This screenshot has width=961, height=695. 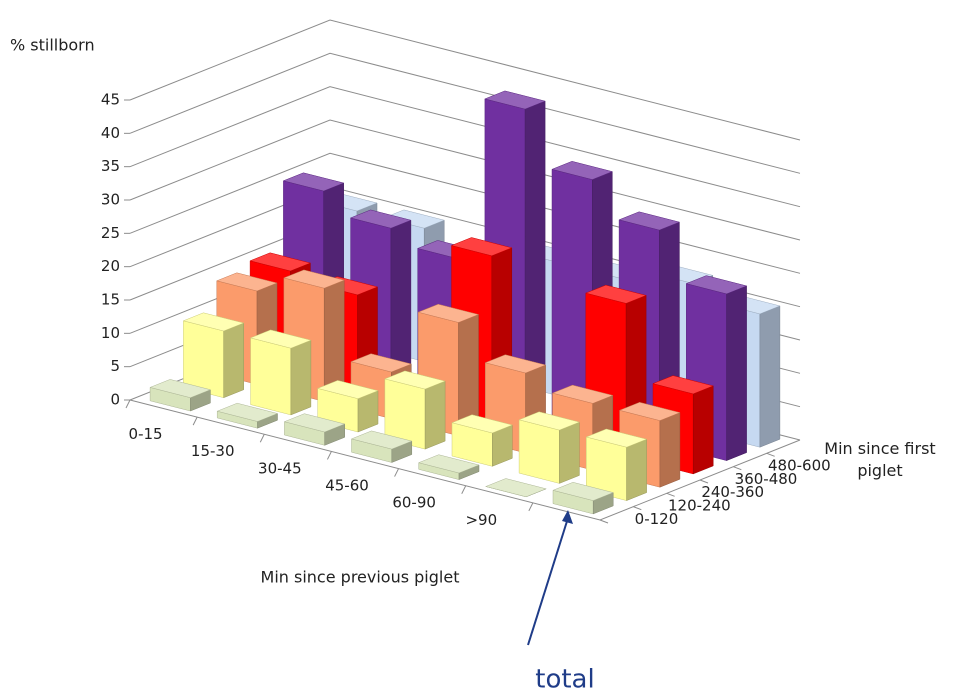 I want to click on x-tick-label: 60-90, so click(x=414, y=503).